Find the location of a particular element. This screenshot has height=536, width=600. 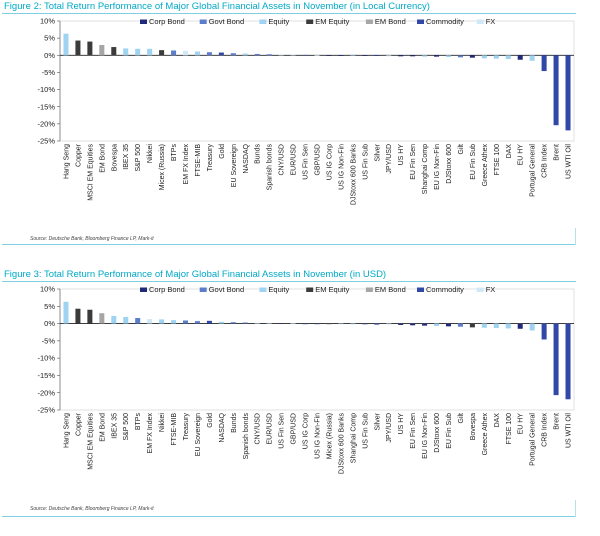

c0-bar-copper is located at coordinates (78, 48).